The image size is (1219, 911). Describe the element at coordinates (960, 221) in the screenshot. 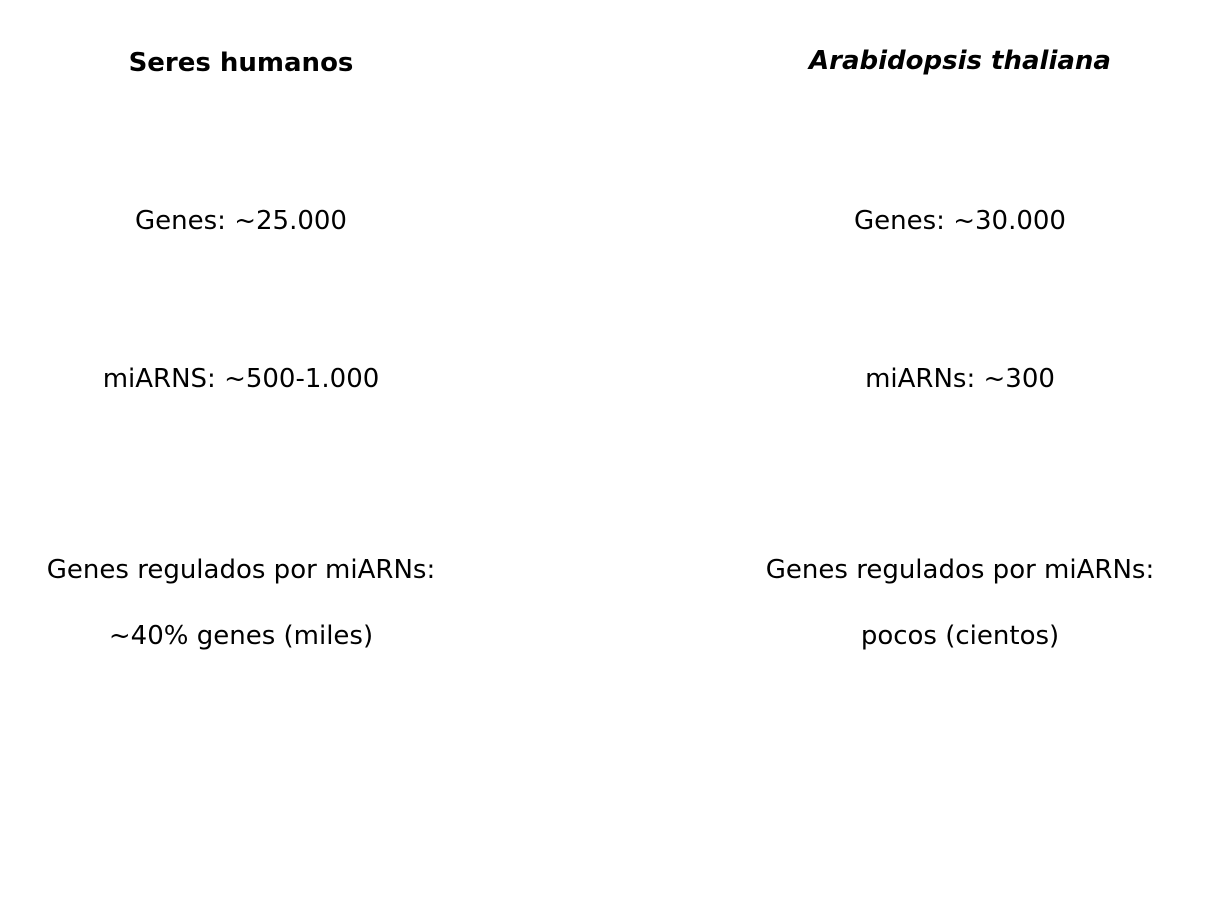

I see `arabidopsis-genes-count: Genes: ~30.000` at that location.